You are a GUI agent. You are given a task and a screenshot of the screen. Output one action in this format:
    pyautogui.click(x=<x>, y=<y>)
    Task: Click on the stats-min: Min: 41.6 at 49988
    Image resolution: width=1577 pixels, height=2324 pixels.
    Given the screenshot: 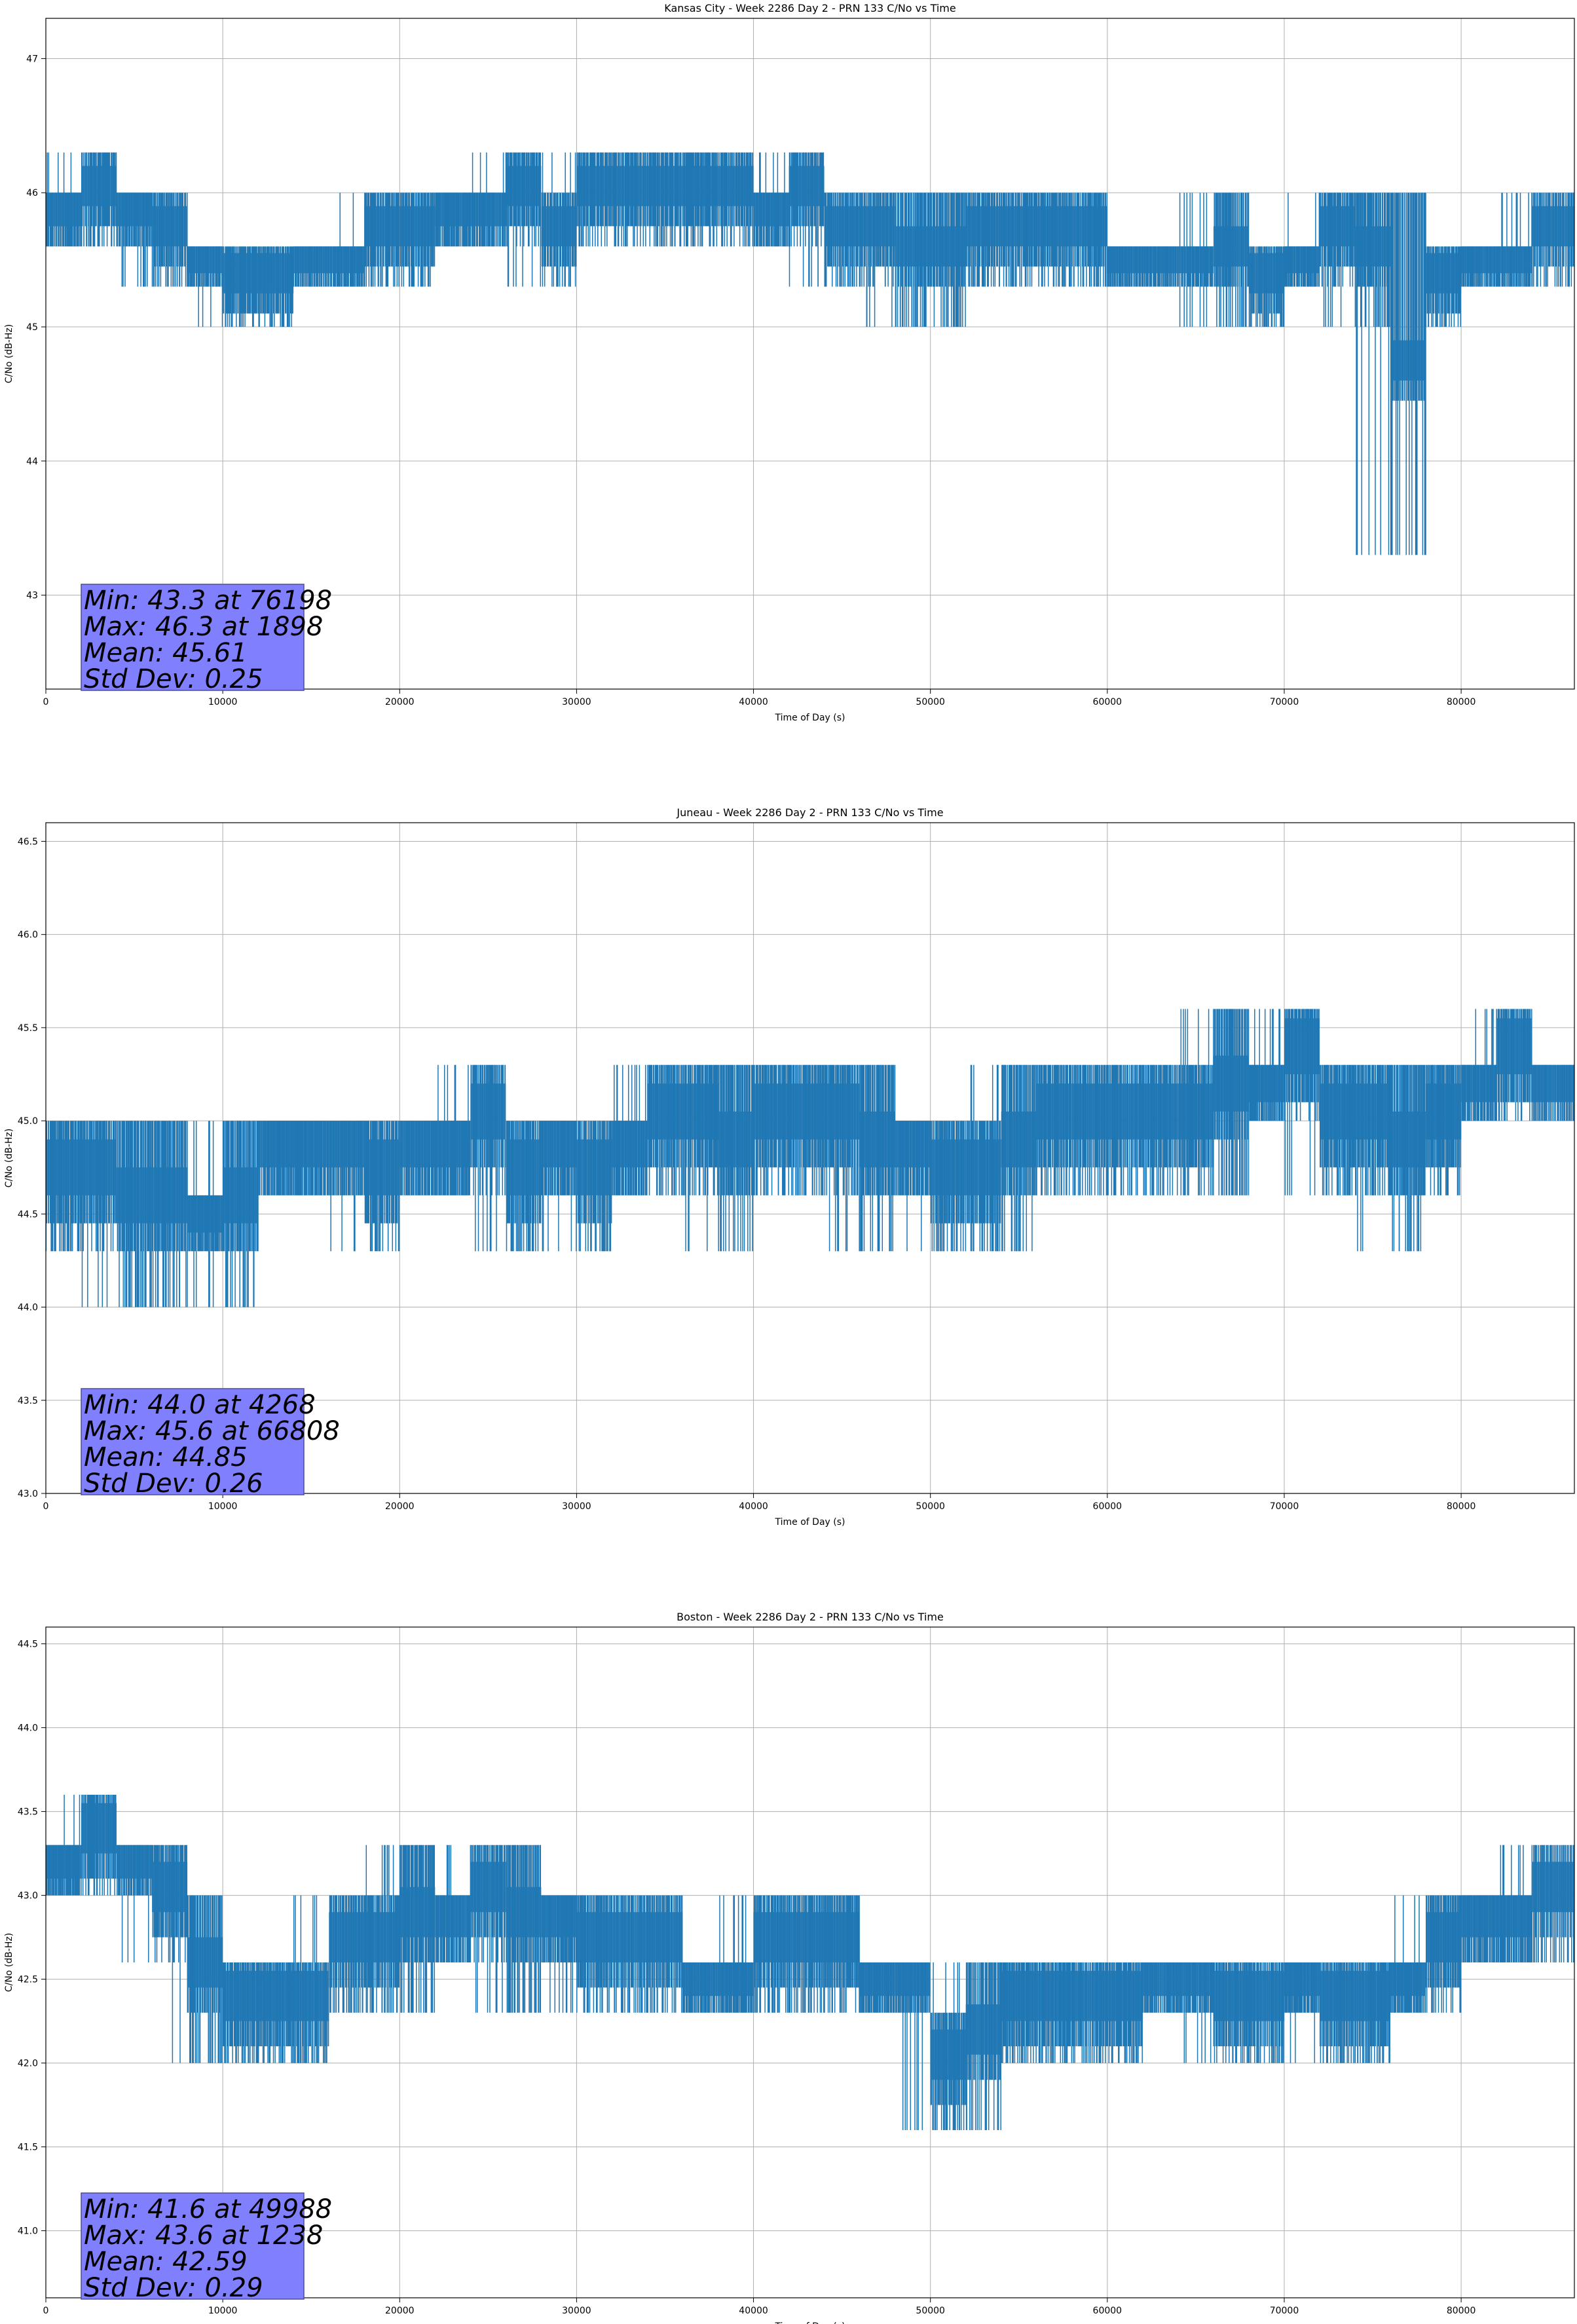 What is the action you would take?
    pyautogui.click(x=208, y=2209)
    